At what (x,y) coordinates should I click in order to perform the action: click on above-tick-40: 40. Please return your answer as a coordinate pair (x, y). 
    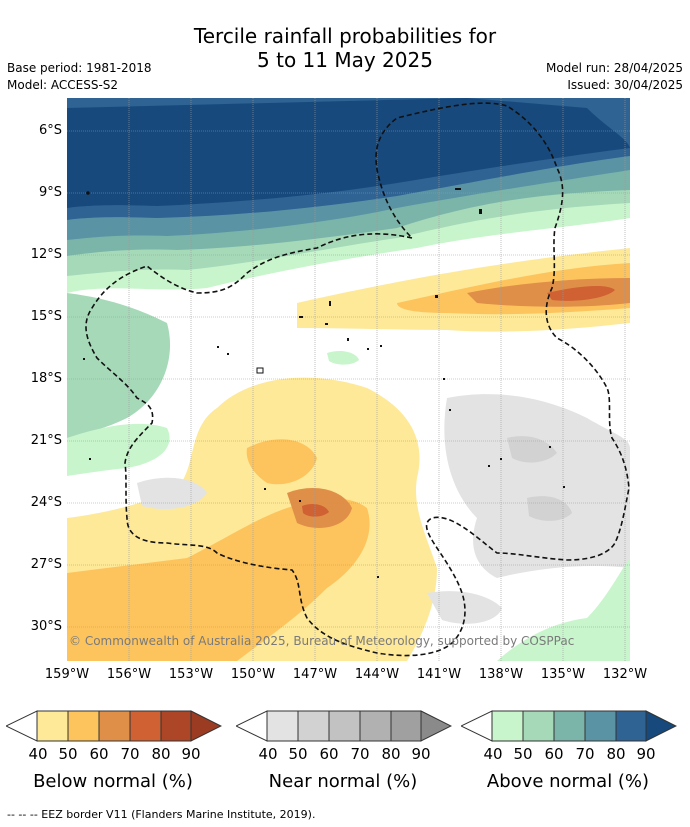
    Looking at the image, I should click on (493, 754).